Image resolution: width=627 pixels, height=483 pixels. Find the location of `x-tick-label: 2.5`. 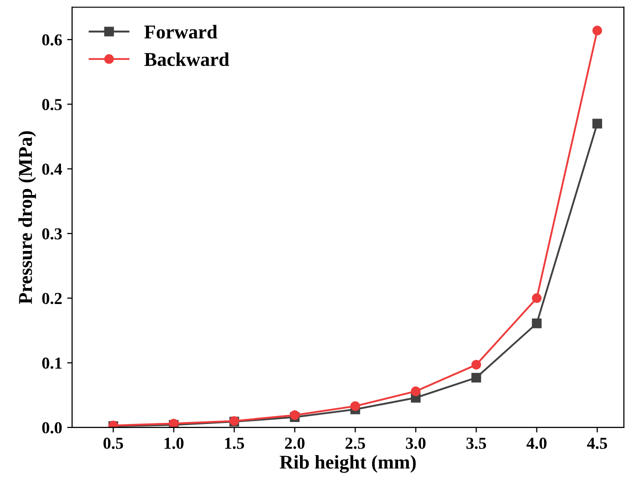

x-tick-label: 2.5 is located at coordinates (356, 443).